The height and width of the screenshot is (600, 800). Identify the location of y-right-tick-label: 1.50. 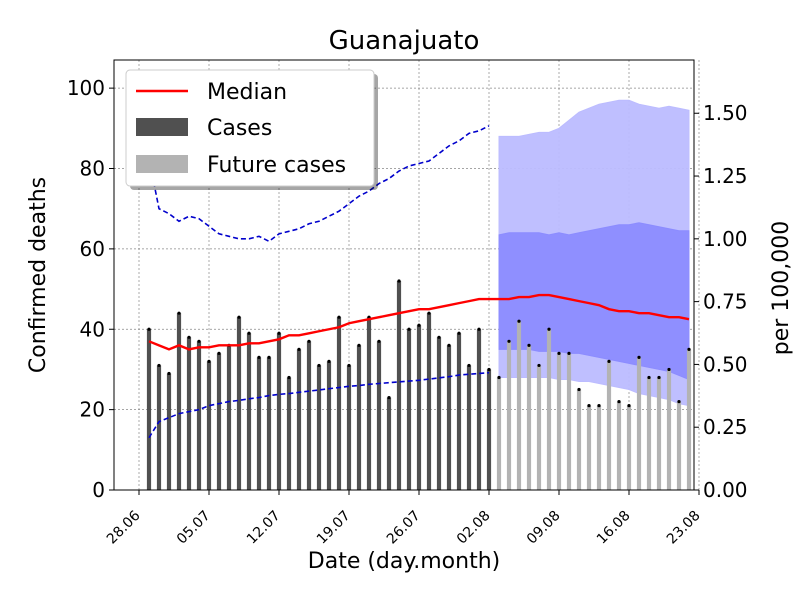
(725, 113).